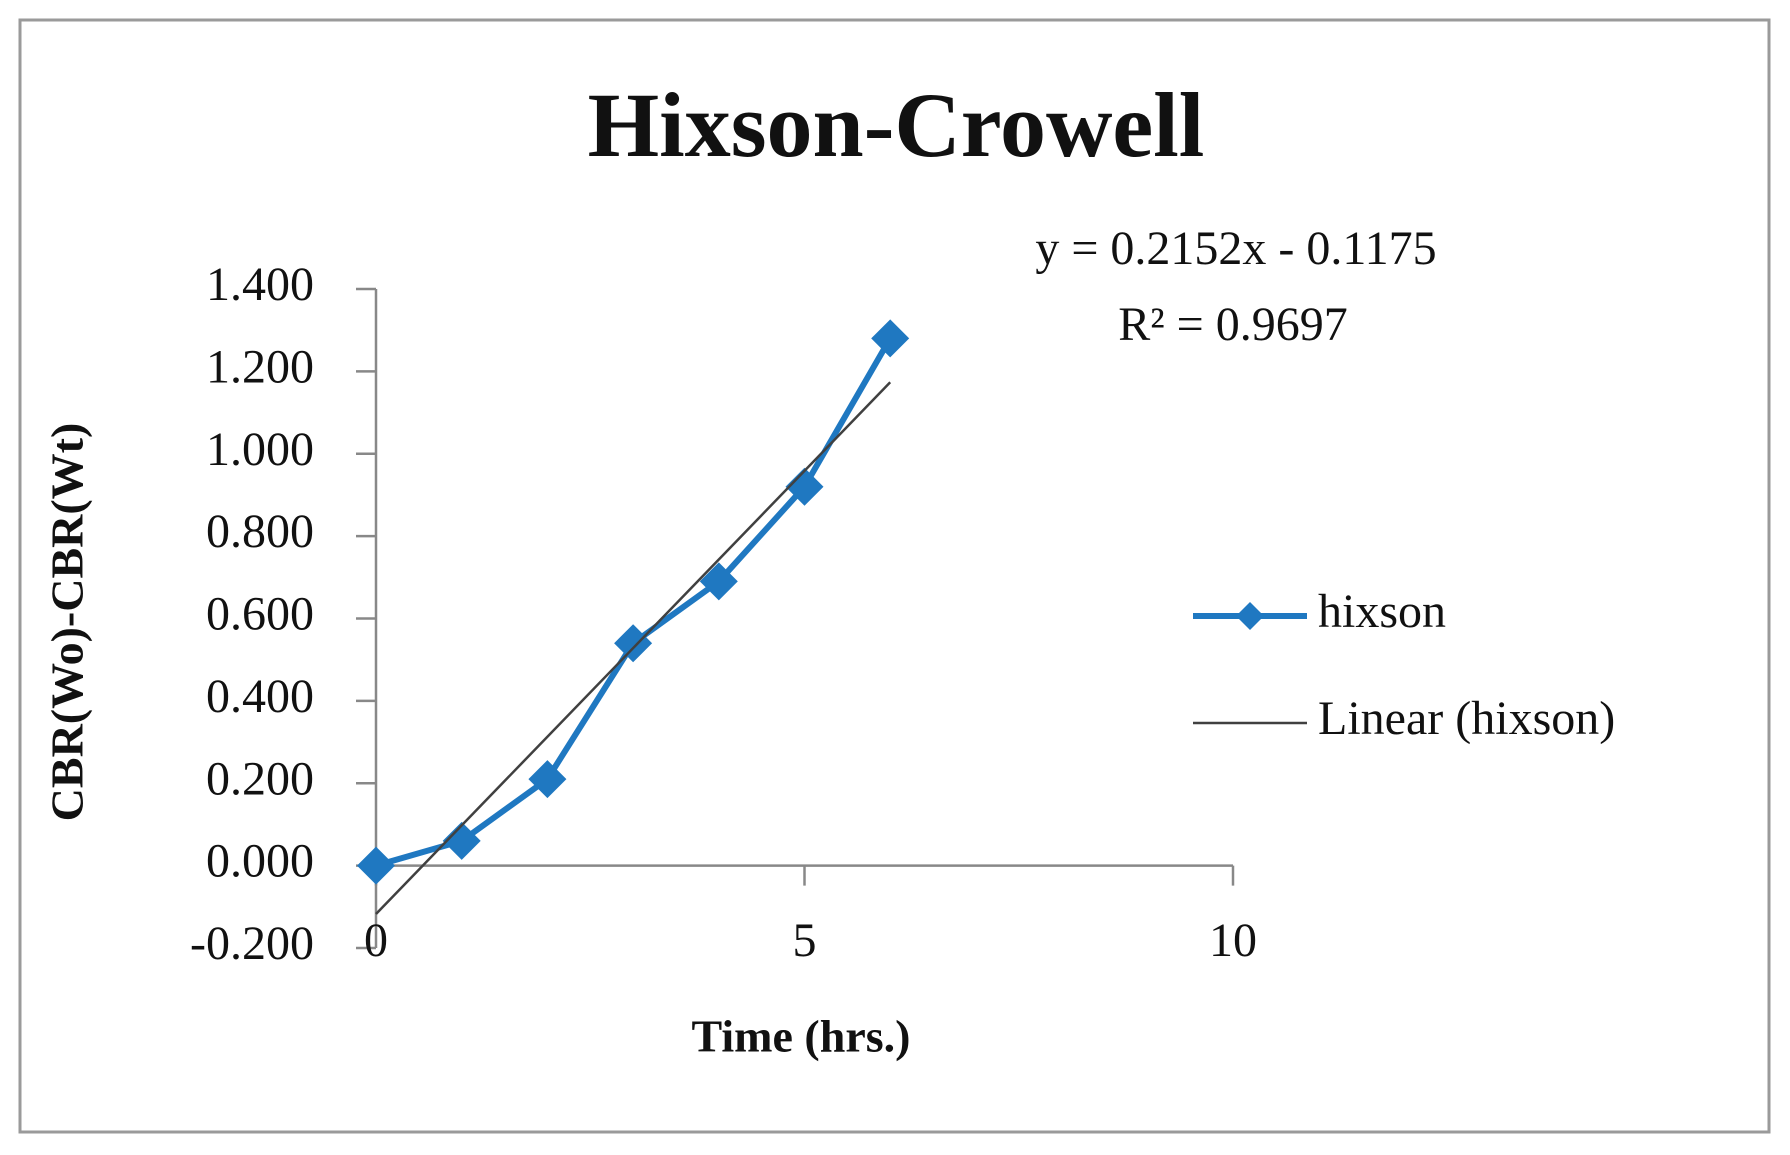 This screenshot has height=1155, width=1790. What do you see at coordinates (1232, 324) in the screenshot?
I see `trendline-r-squared: R² = 0.9697` at bounding box center [1232, 324].